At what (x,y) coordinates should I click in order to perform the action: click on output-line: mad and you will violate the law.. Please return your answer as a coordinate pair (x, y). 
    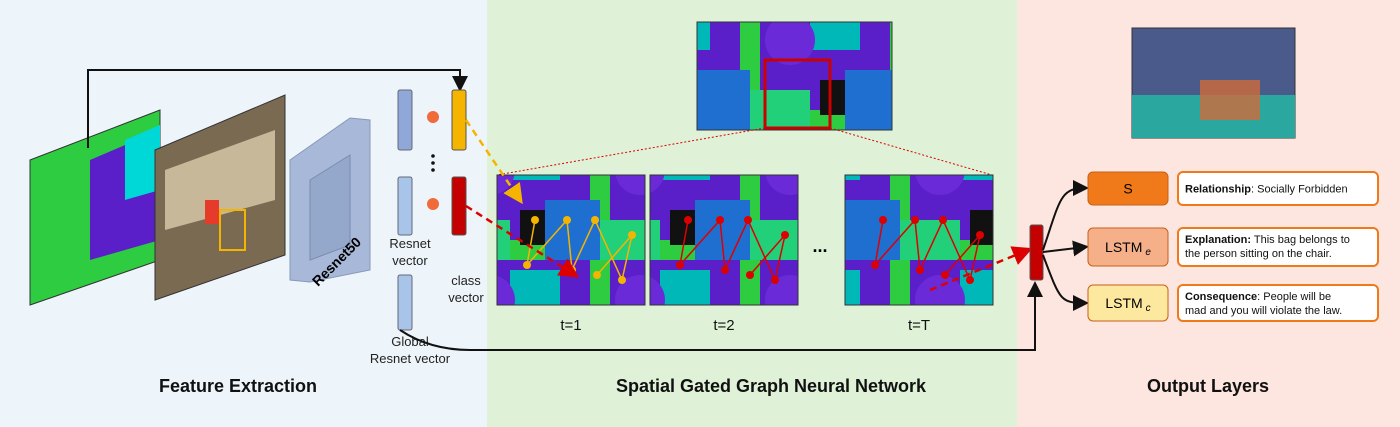
    Looking at the image, I should click on (1263, 311).